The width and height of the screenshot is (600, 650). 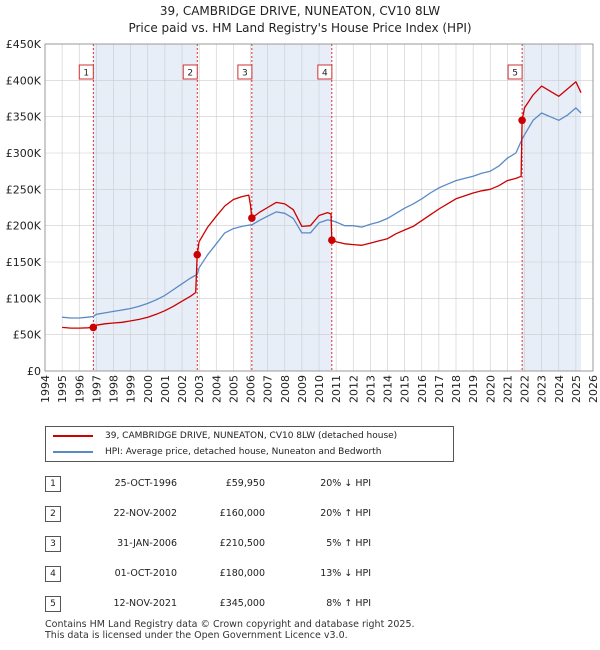 I want to click on x-tick-label: 2015, so click(x=405, y=389).